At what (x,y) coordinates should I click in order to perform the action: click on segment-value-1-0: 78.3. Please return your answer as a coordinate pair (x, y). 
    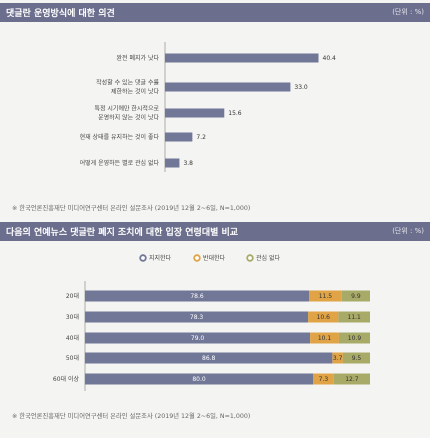
    Looking at the image, I should click on (197, 317).